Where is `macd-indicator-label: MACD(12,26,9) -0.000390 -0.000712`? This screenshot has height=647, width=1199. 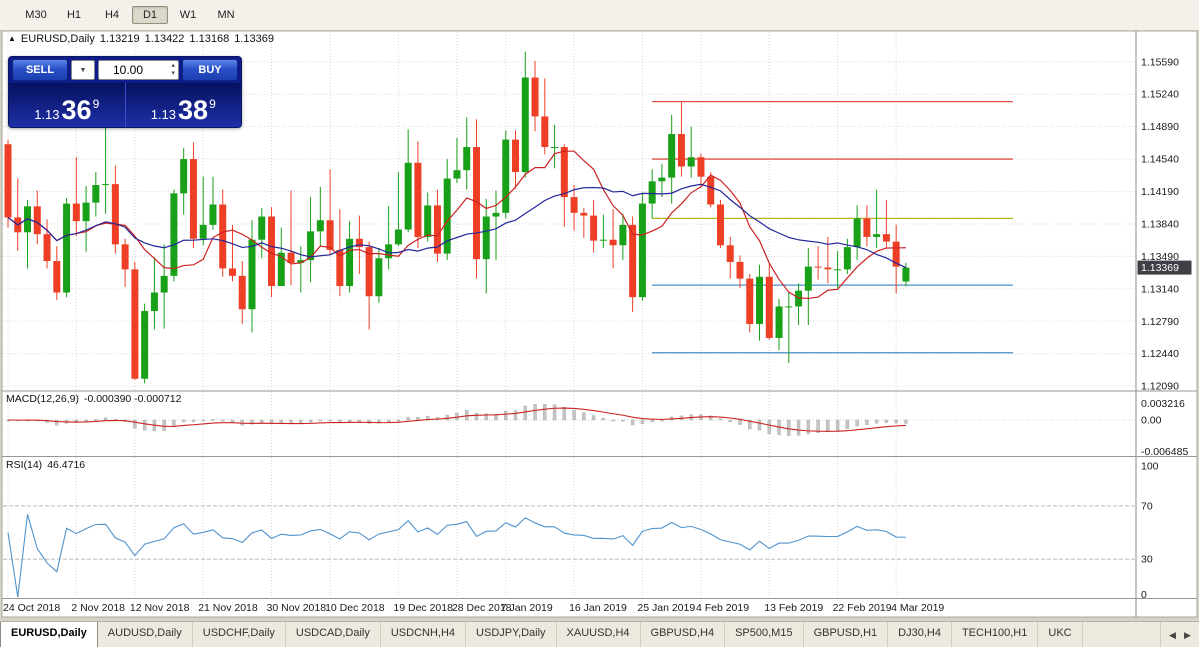
macd-indicator-label: MACD(12,26,9) -0.000390 -0.000712 is located at coordinates (96, 399).